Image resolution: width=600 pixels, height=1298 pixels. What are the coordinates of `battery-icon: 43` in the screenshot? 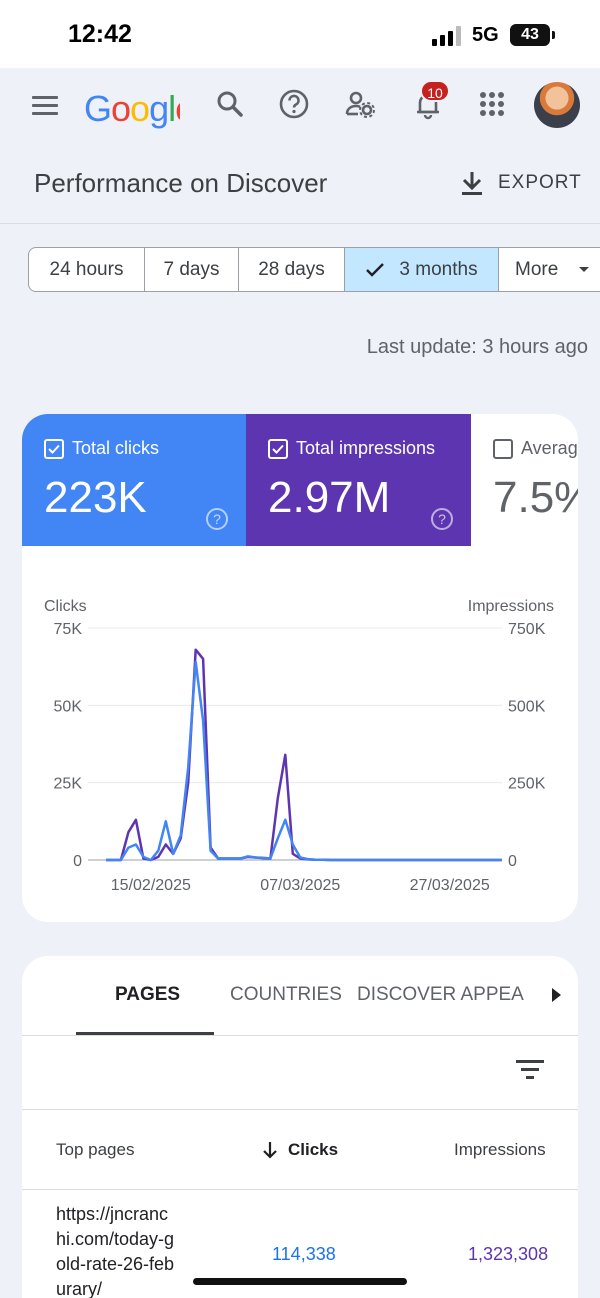 It's located at (530, 35).